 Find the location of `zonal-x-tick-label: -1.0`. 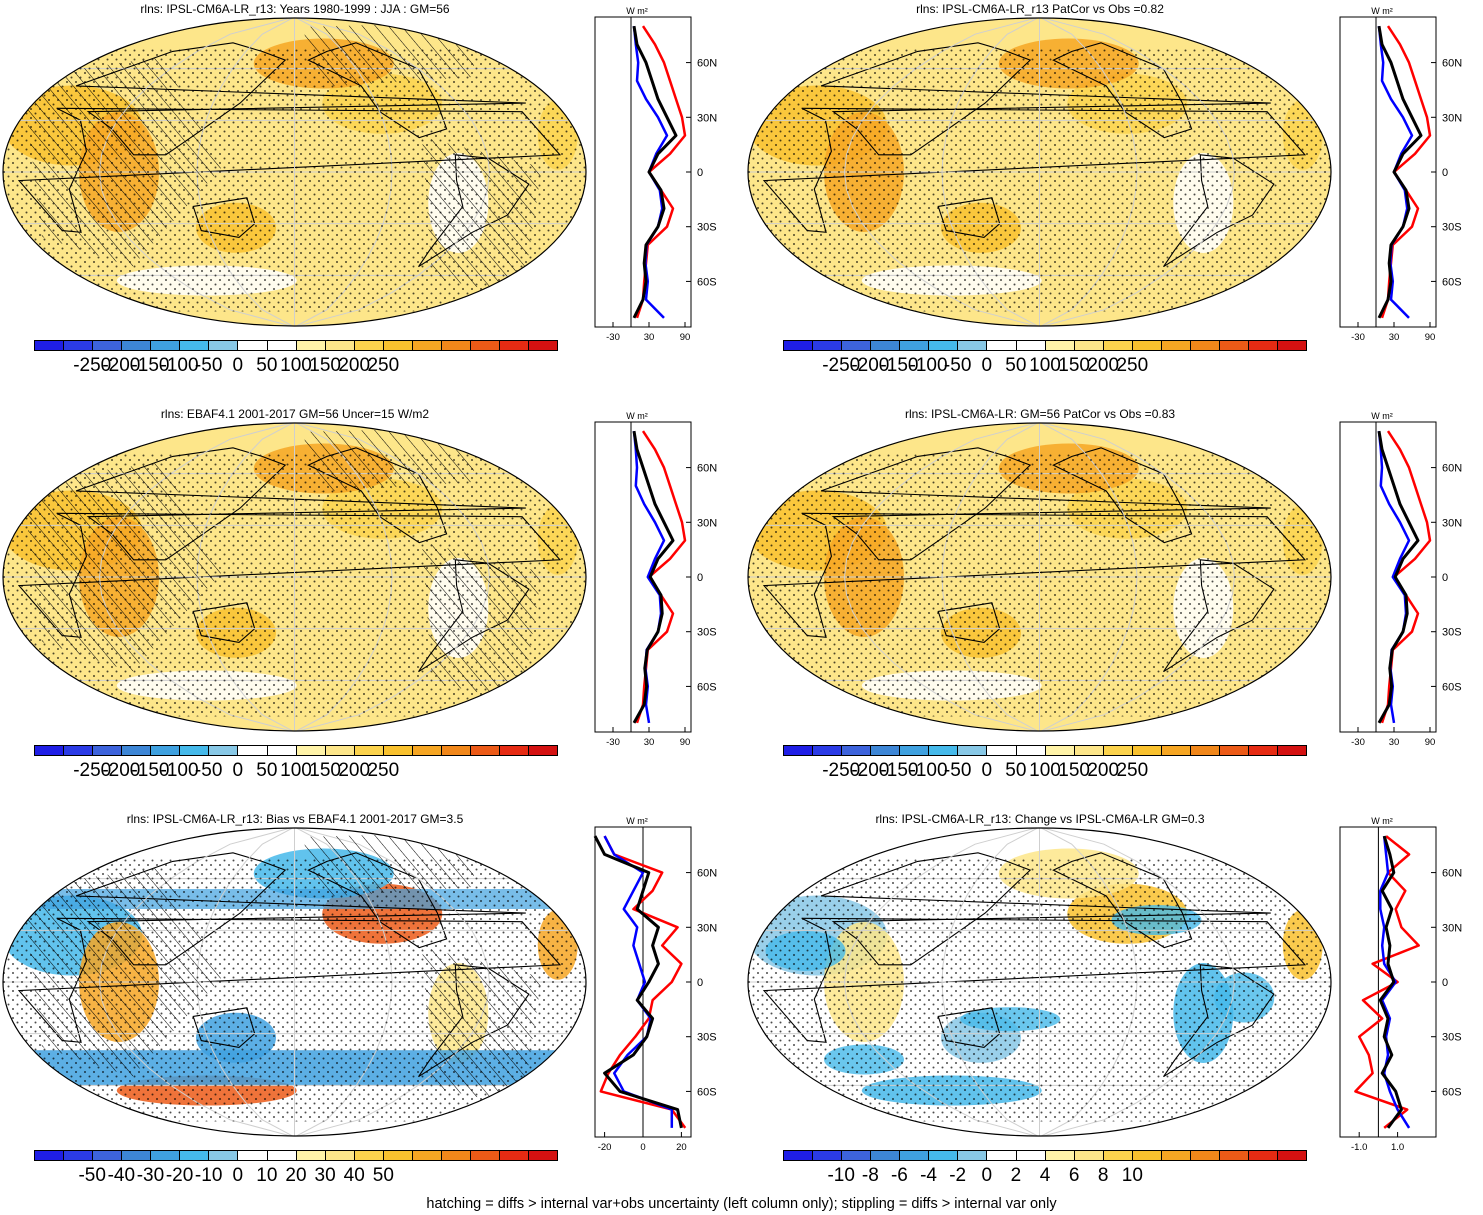

zonal-x-tick-label: -1.0 is located at coordinates (1359, 1147).